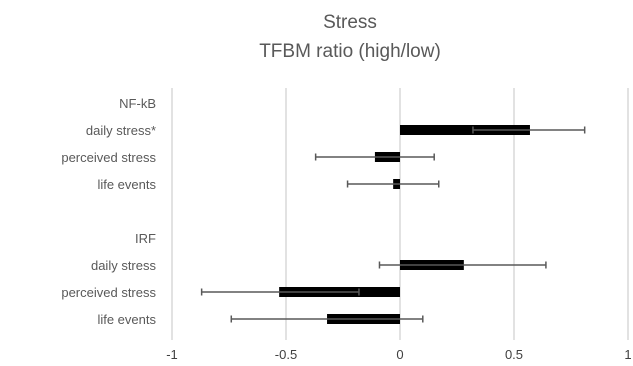  What do you see at coordinates (514, 354) in the screenshot?
I see `x-tick-label: 0.5` at bounding box center [514, 354].